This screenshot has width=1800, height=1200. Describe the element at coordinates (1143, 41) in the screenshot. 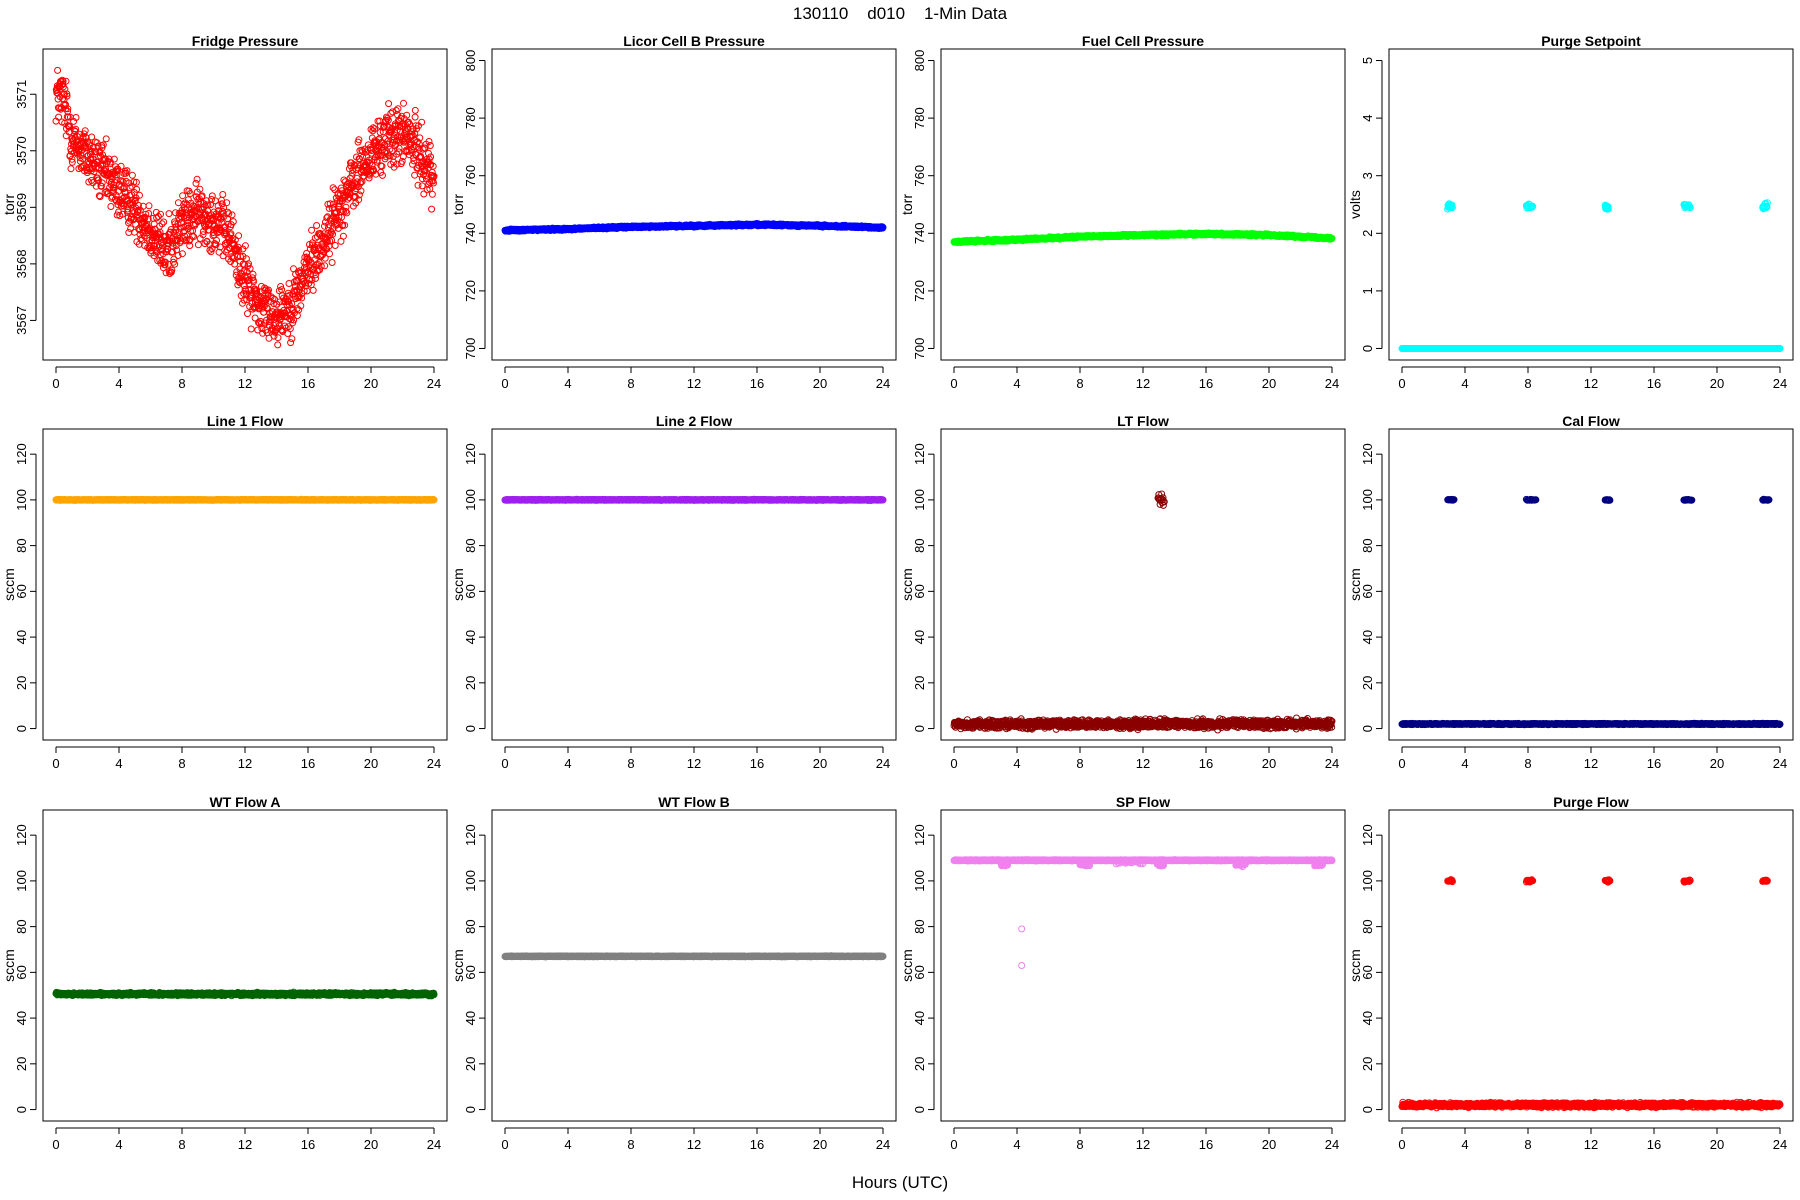

I see `panel-title: Fuel Cell Pressure` at that location.